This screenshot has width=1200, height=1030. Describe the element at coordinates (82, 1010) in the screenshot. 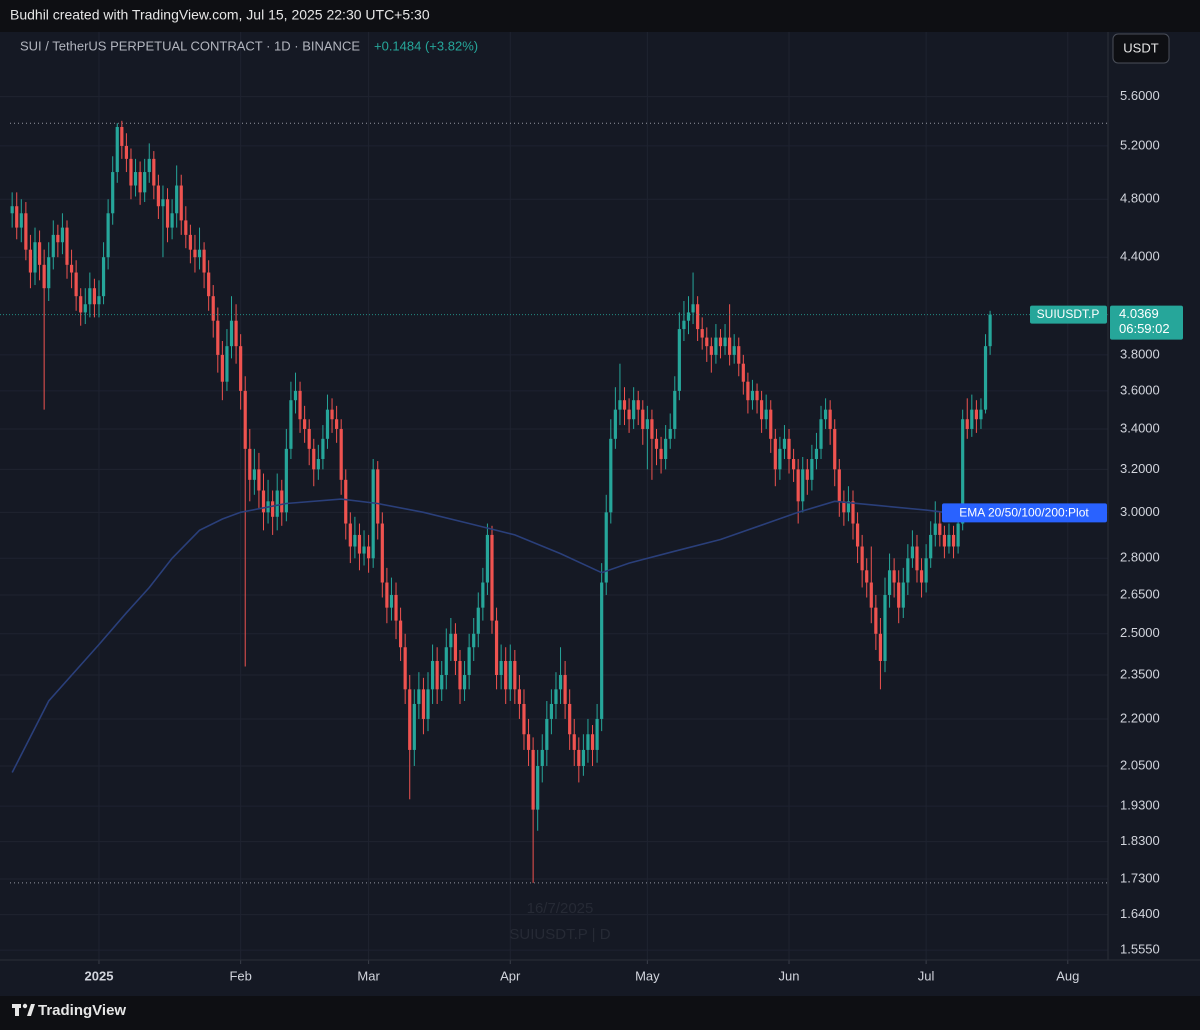

I see `brand: TradingView` at that location.